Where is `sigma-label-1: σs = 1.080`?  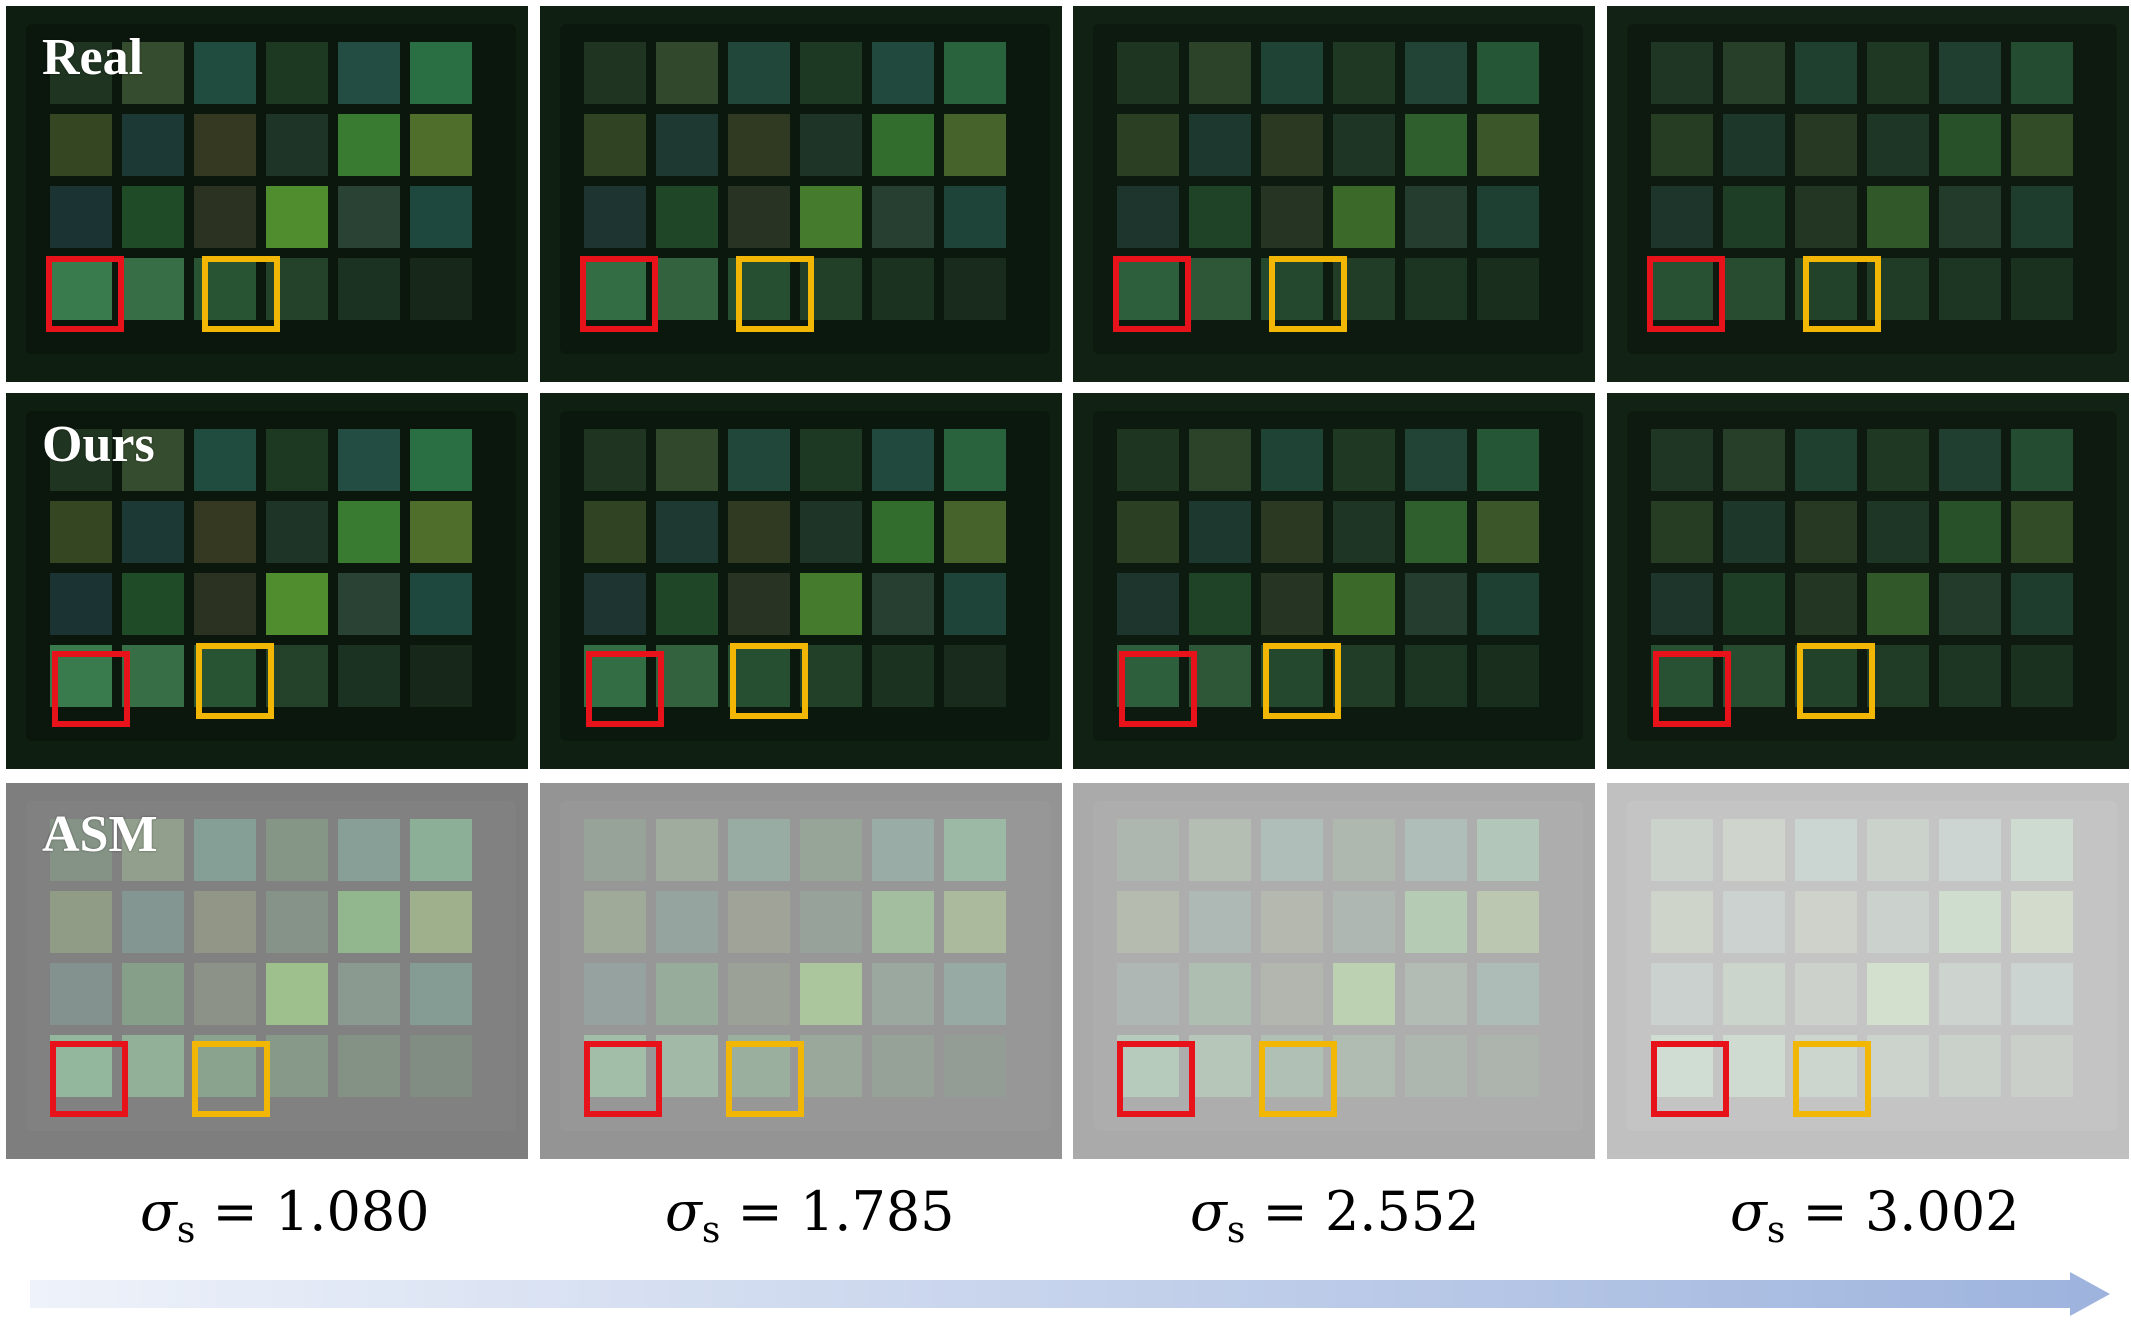
sigma-label-1: σs = 1.080 is located at coordinates (285, 1215).